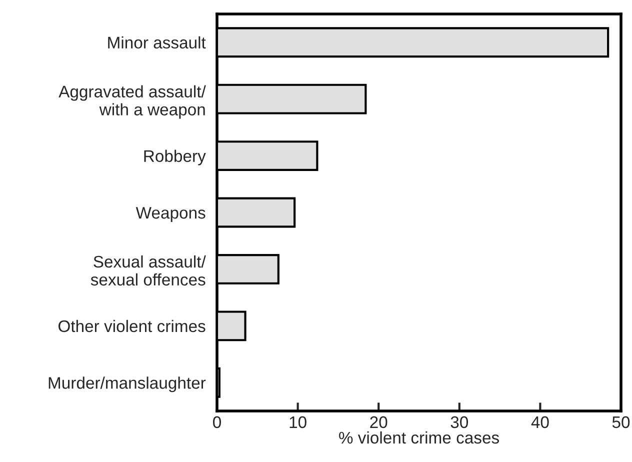 This screenshot has width=632, height=462. What do you see at coordinates (621, 422) in the screenshot?
I see `x-tick-label: 50` at bounding box center [621, 422].